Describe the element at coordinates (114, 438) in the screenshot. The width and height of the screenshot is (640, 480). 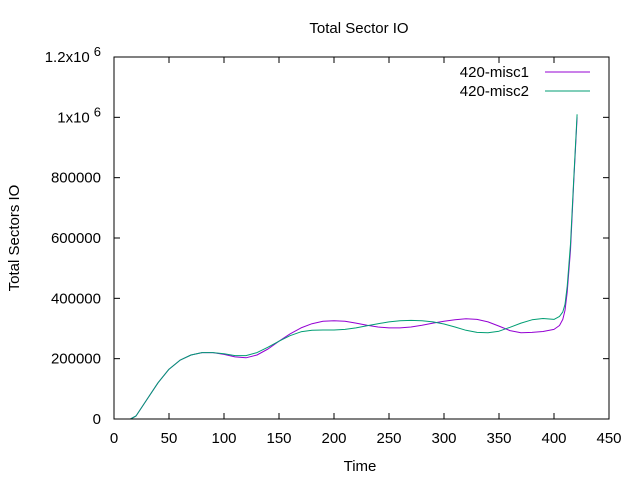
I see `x-tick-label: 0` at that location.